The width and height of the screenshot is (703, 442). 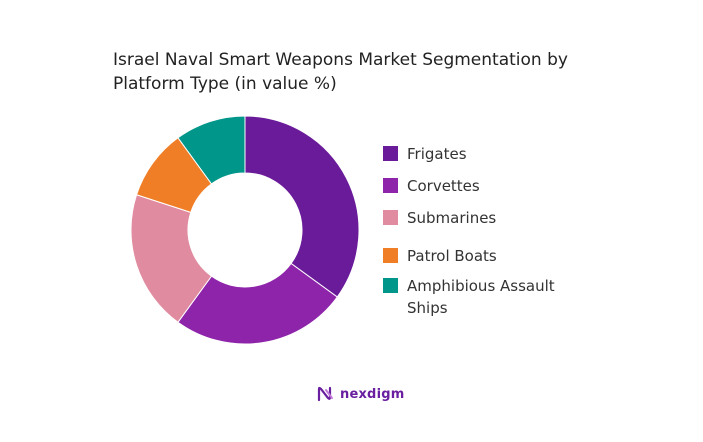 I want to click on donut-slice-amphibious-assault-ships, so click(x=211, y=150).